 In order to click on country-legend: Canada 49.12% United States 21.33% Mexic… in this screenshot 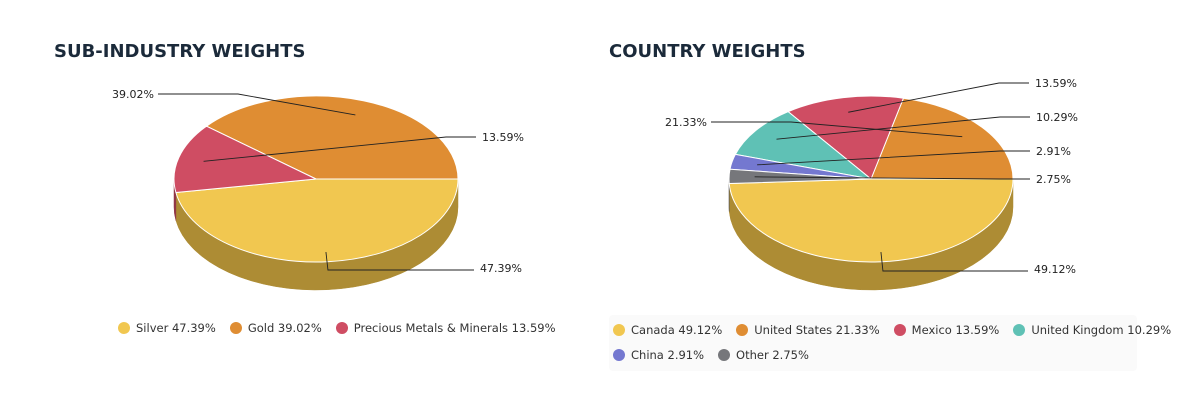, I will do `click(890, 343)`.